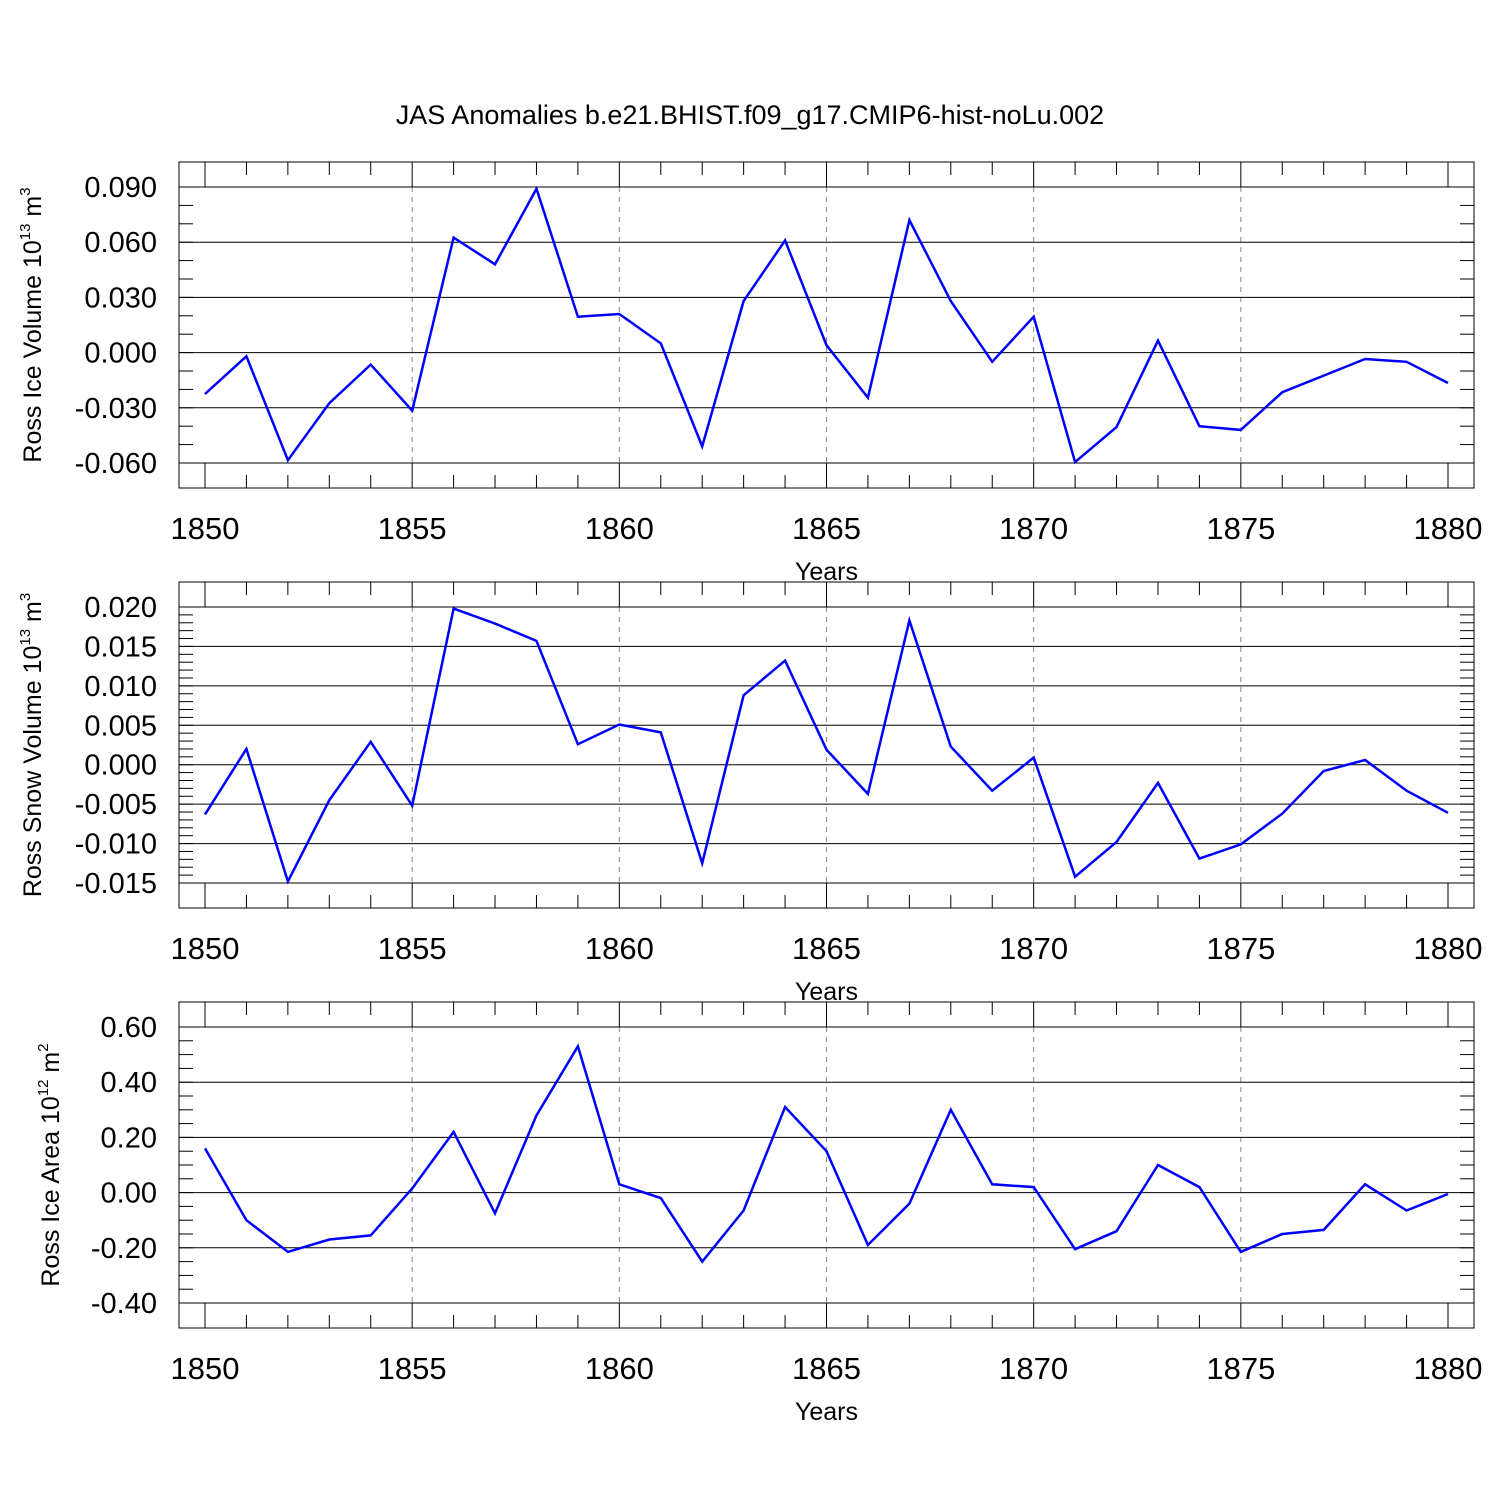 The width and height of the screenshot is (1500, 1500). Describe the element at coordinates (116, 845) in the screenshot. I see `y-tick-label: -0.010` at that location.